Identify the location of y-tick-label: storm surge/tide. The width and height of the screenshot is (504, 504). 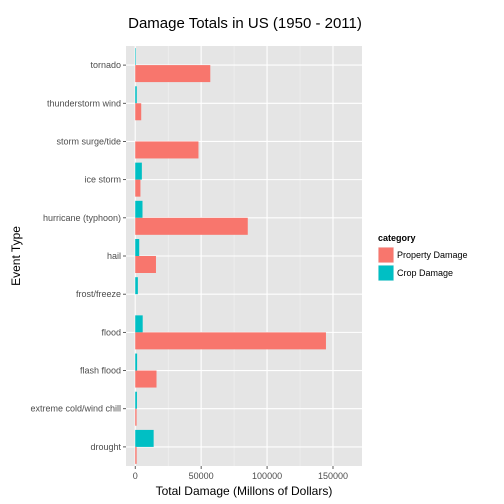
(88, 141).